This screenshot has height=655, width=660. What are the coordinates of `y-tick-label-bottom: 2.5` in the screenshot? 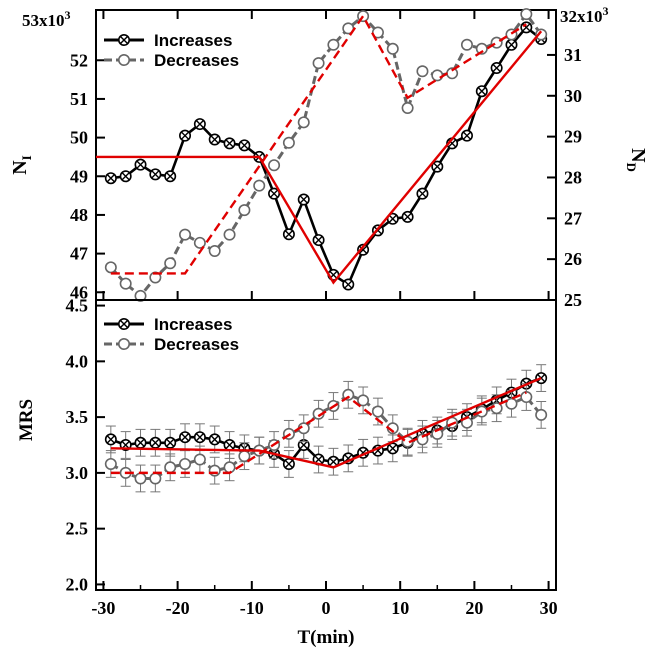 It's located at (77, 529).